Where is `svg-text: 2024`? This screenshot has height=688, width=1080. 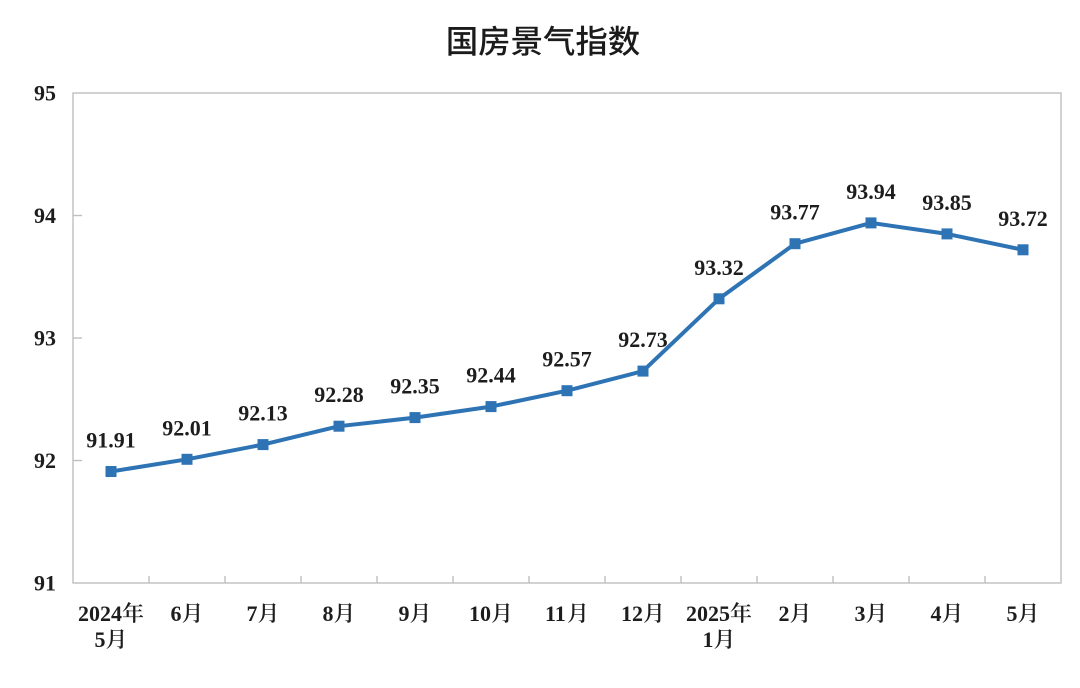 svg-text: 2024 is located at coordinates (100, 613).